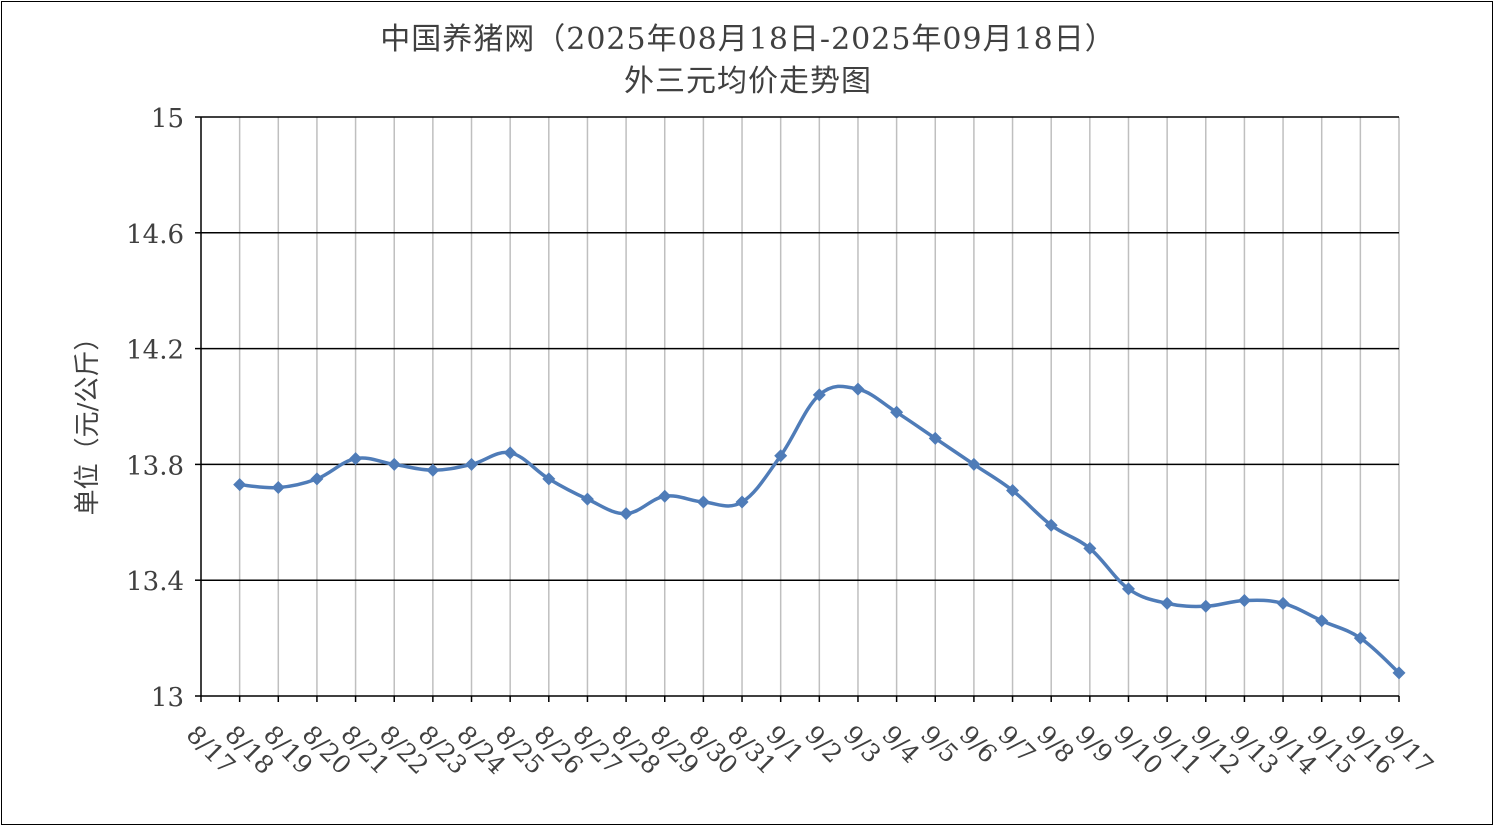 The height and width of the screenshot is (828, 1496). What do you see at coordinates (167, 698) in the screenshot?
I see `y-tick-label: 13` at bounding box center [167, 698].